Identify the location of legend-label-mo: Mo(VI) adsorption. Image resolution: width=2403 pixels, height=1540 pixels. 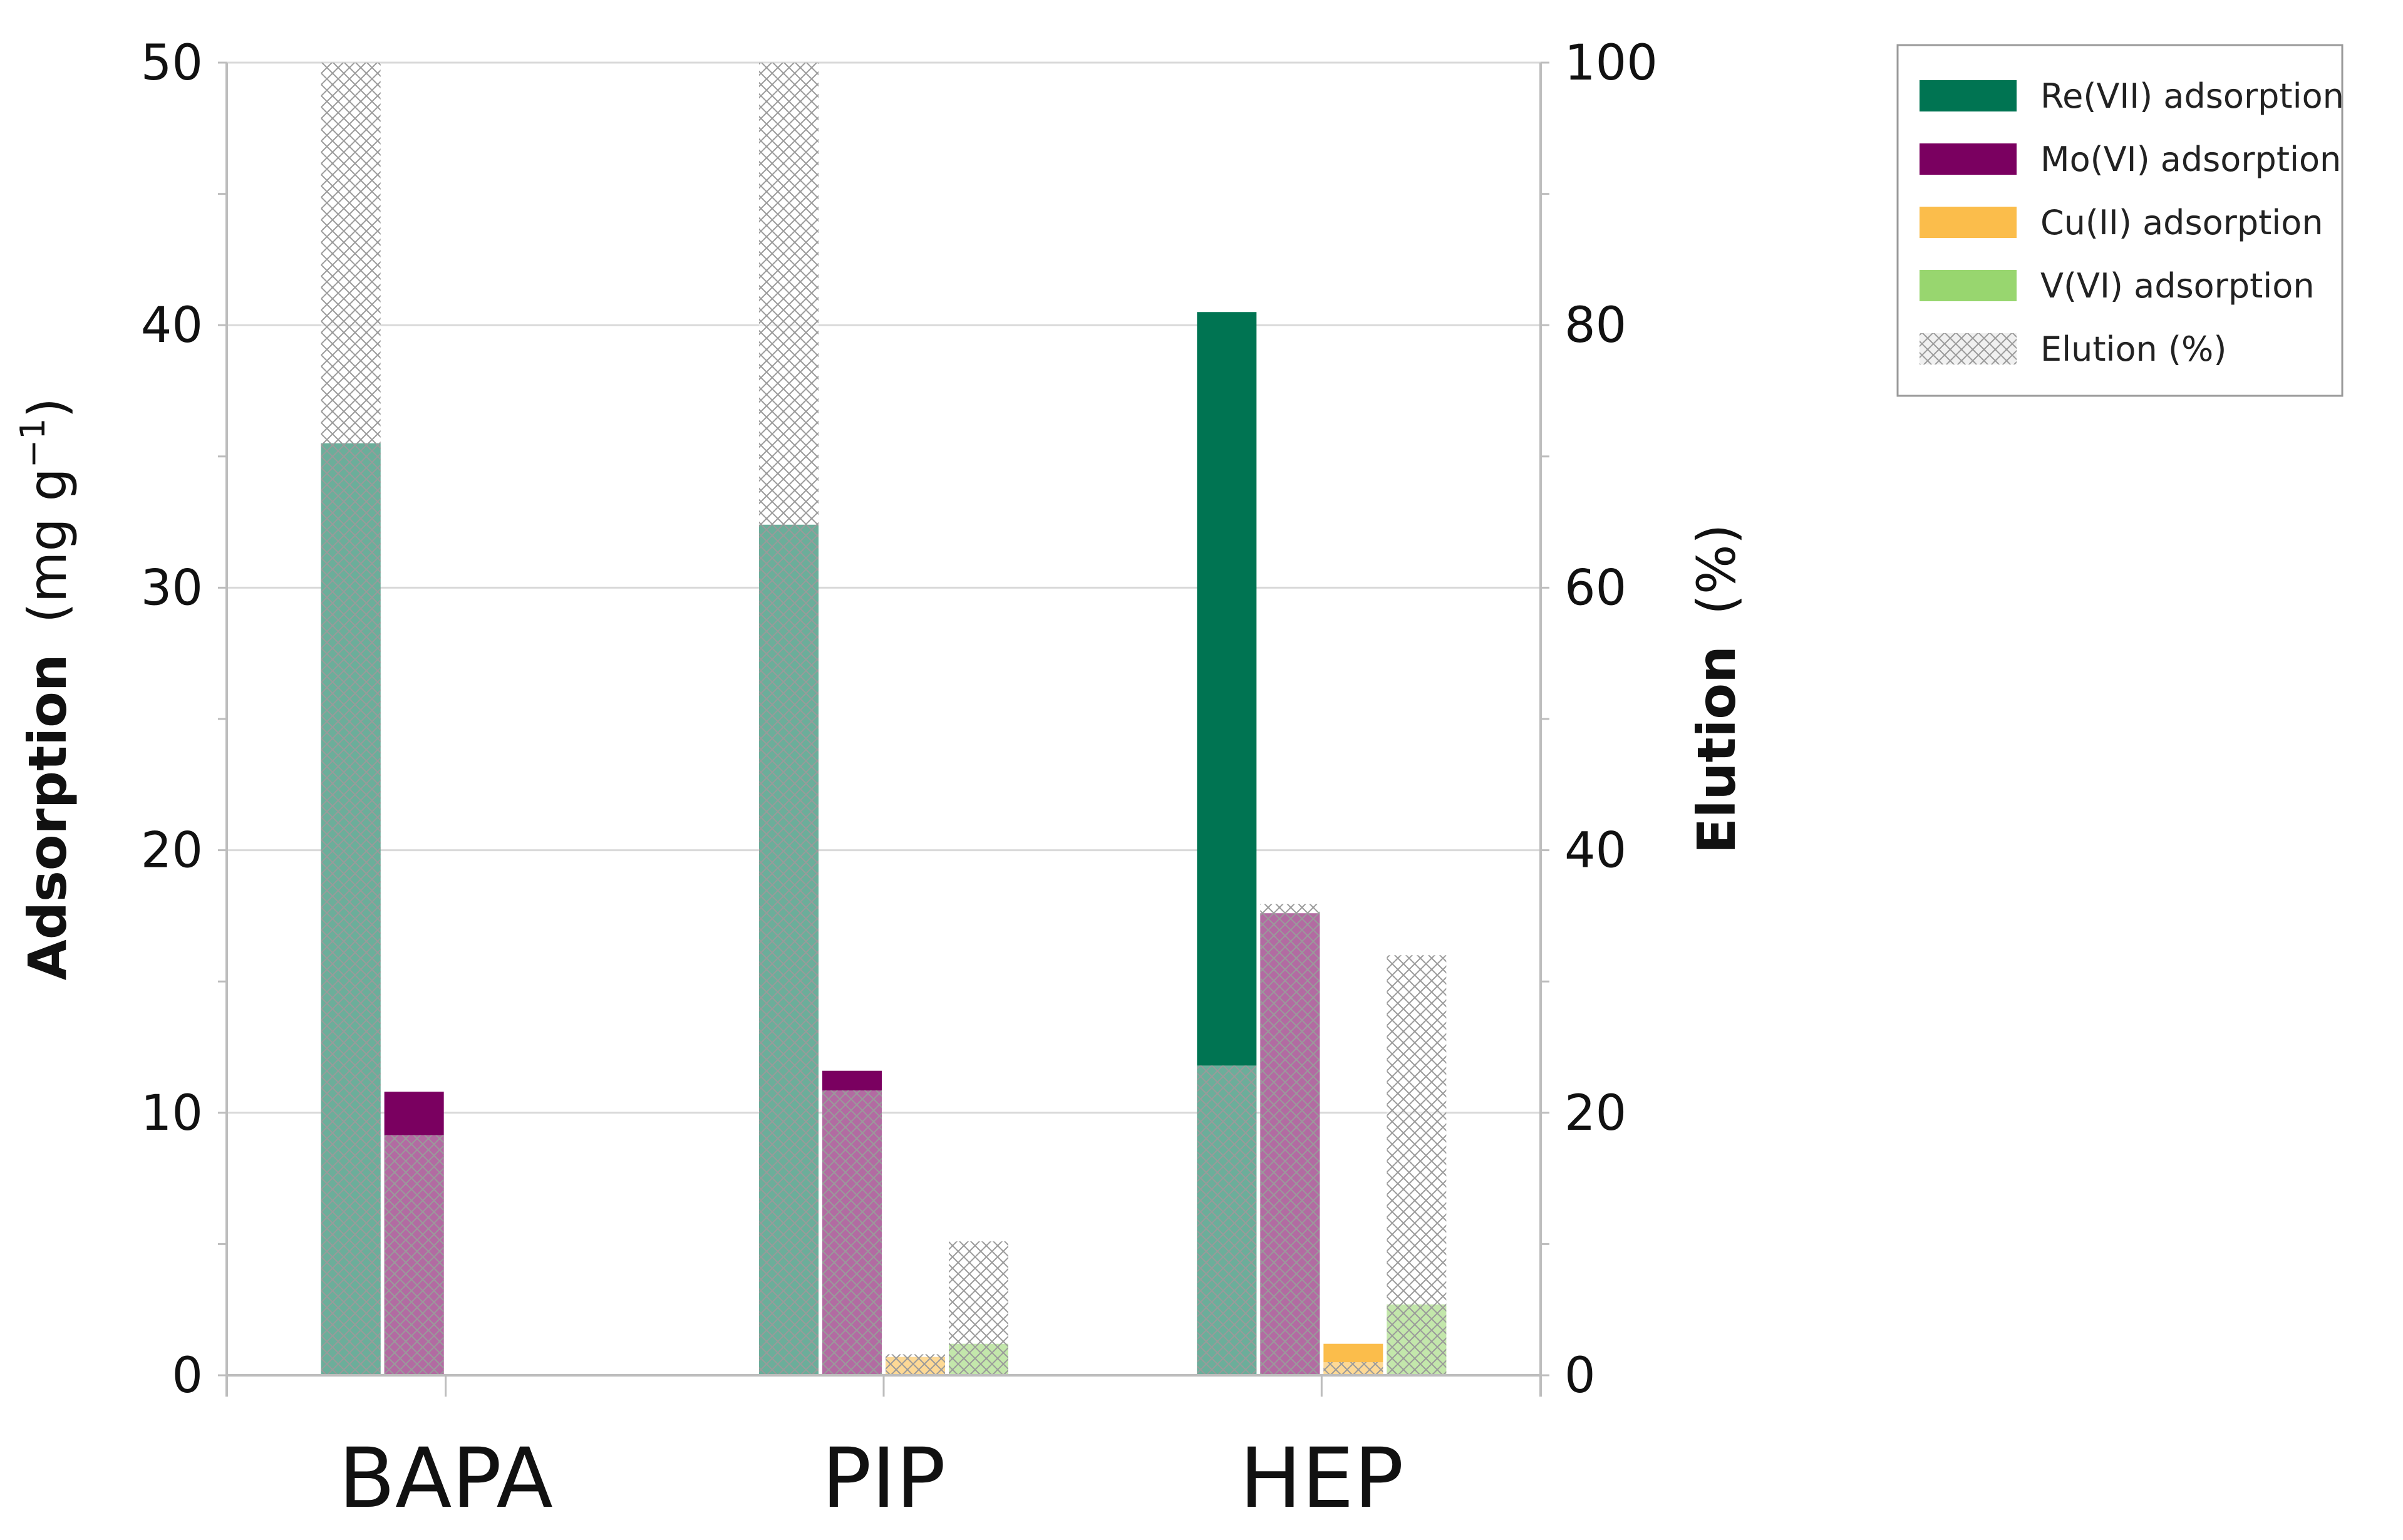
(2190, 159).